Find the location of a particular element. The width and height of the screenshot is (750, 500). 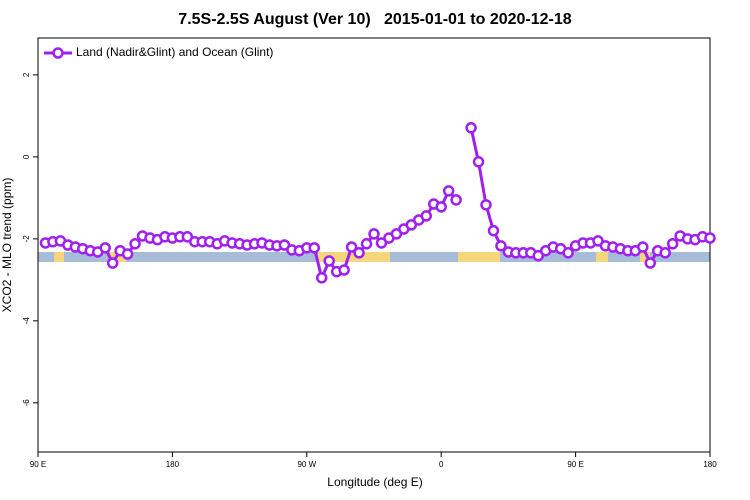

legend: Land (Nadir&Glint) and Ocean (Glint) is located at coordinates (158, 52).